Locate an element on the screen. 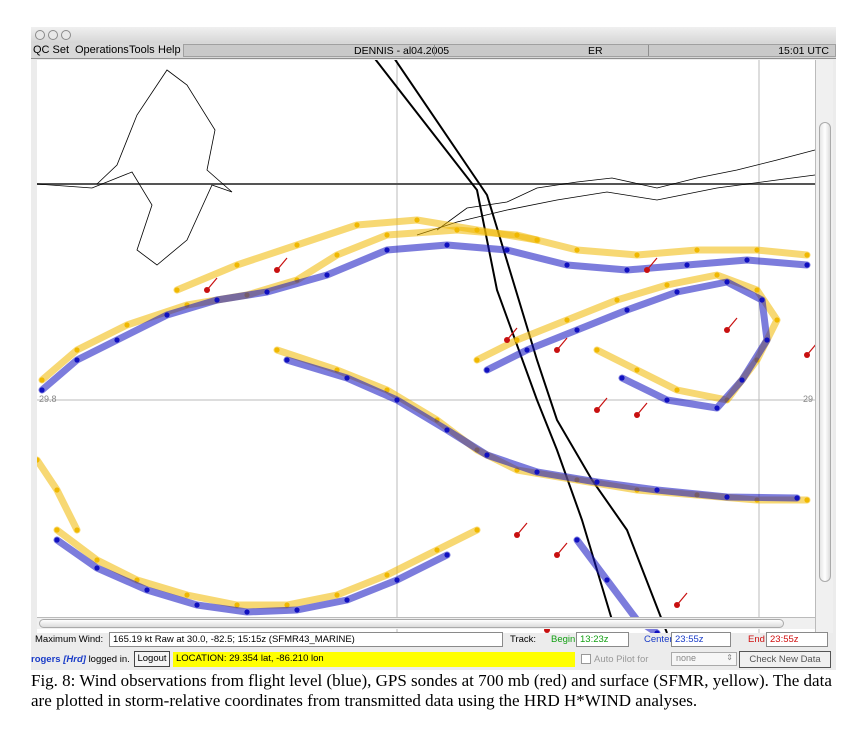  close-window-button is located at coordinates (40, 35).